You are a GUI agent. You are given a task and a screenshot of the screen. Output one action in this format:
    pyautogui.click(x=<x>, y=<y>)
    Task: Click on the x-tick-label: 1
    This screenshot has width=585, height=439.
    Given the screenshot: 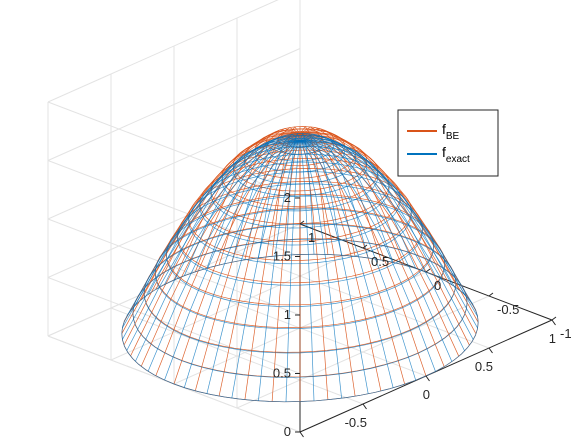 What is the action you would take?
    pyautogui.click(x=552, y=338)
    